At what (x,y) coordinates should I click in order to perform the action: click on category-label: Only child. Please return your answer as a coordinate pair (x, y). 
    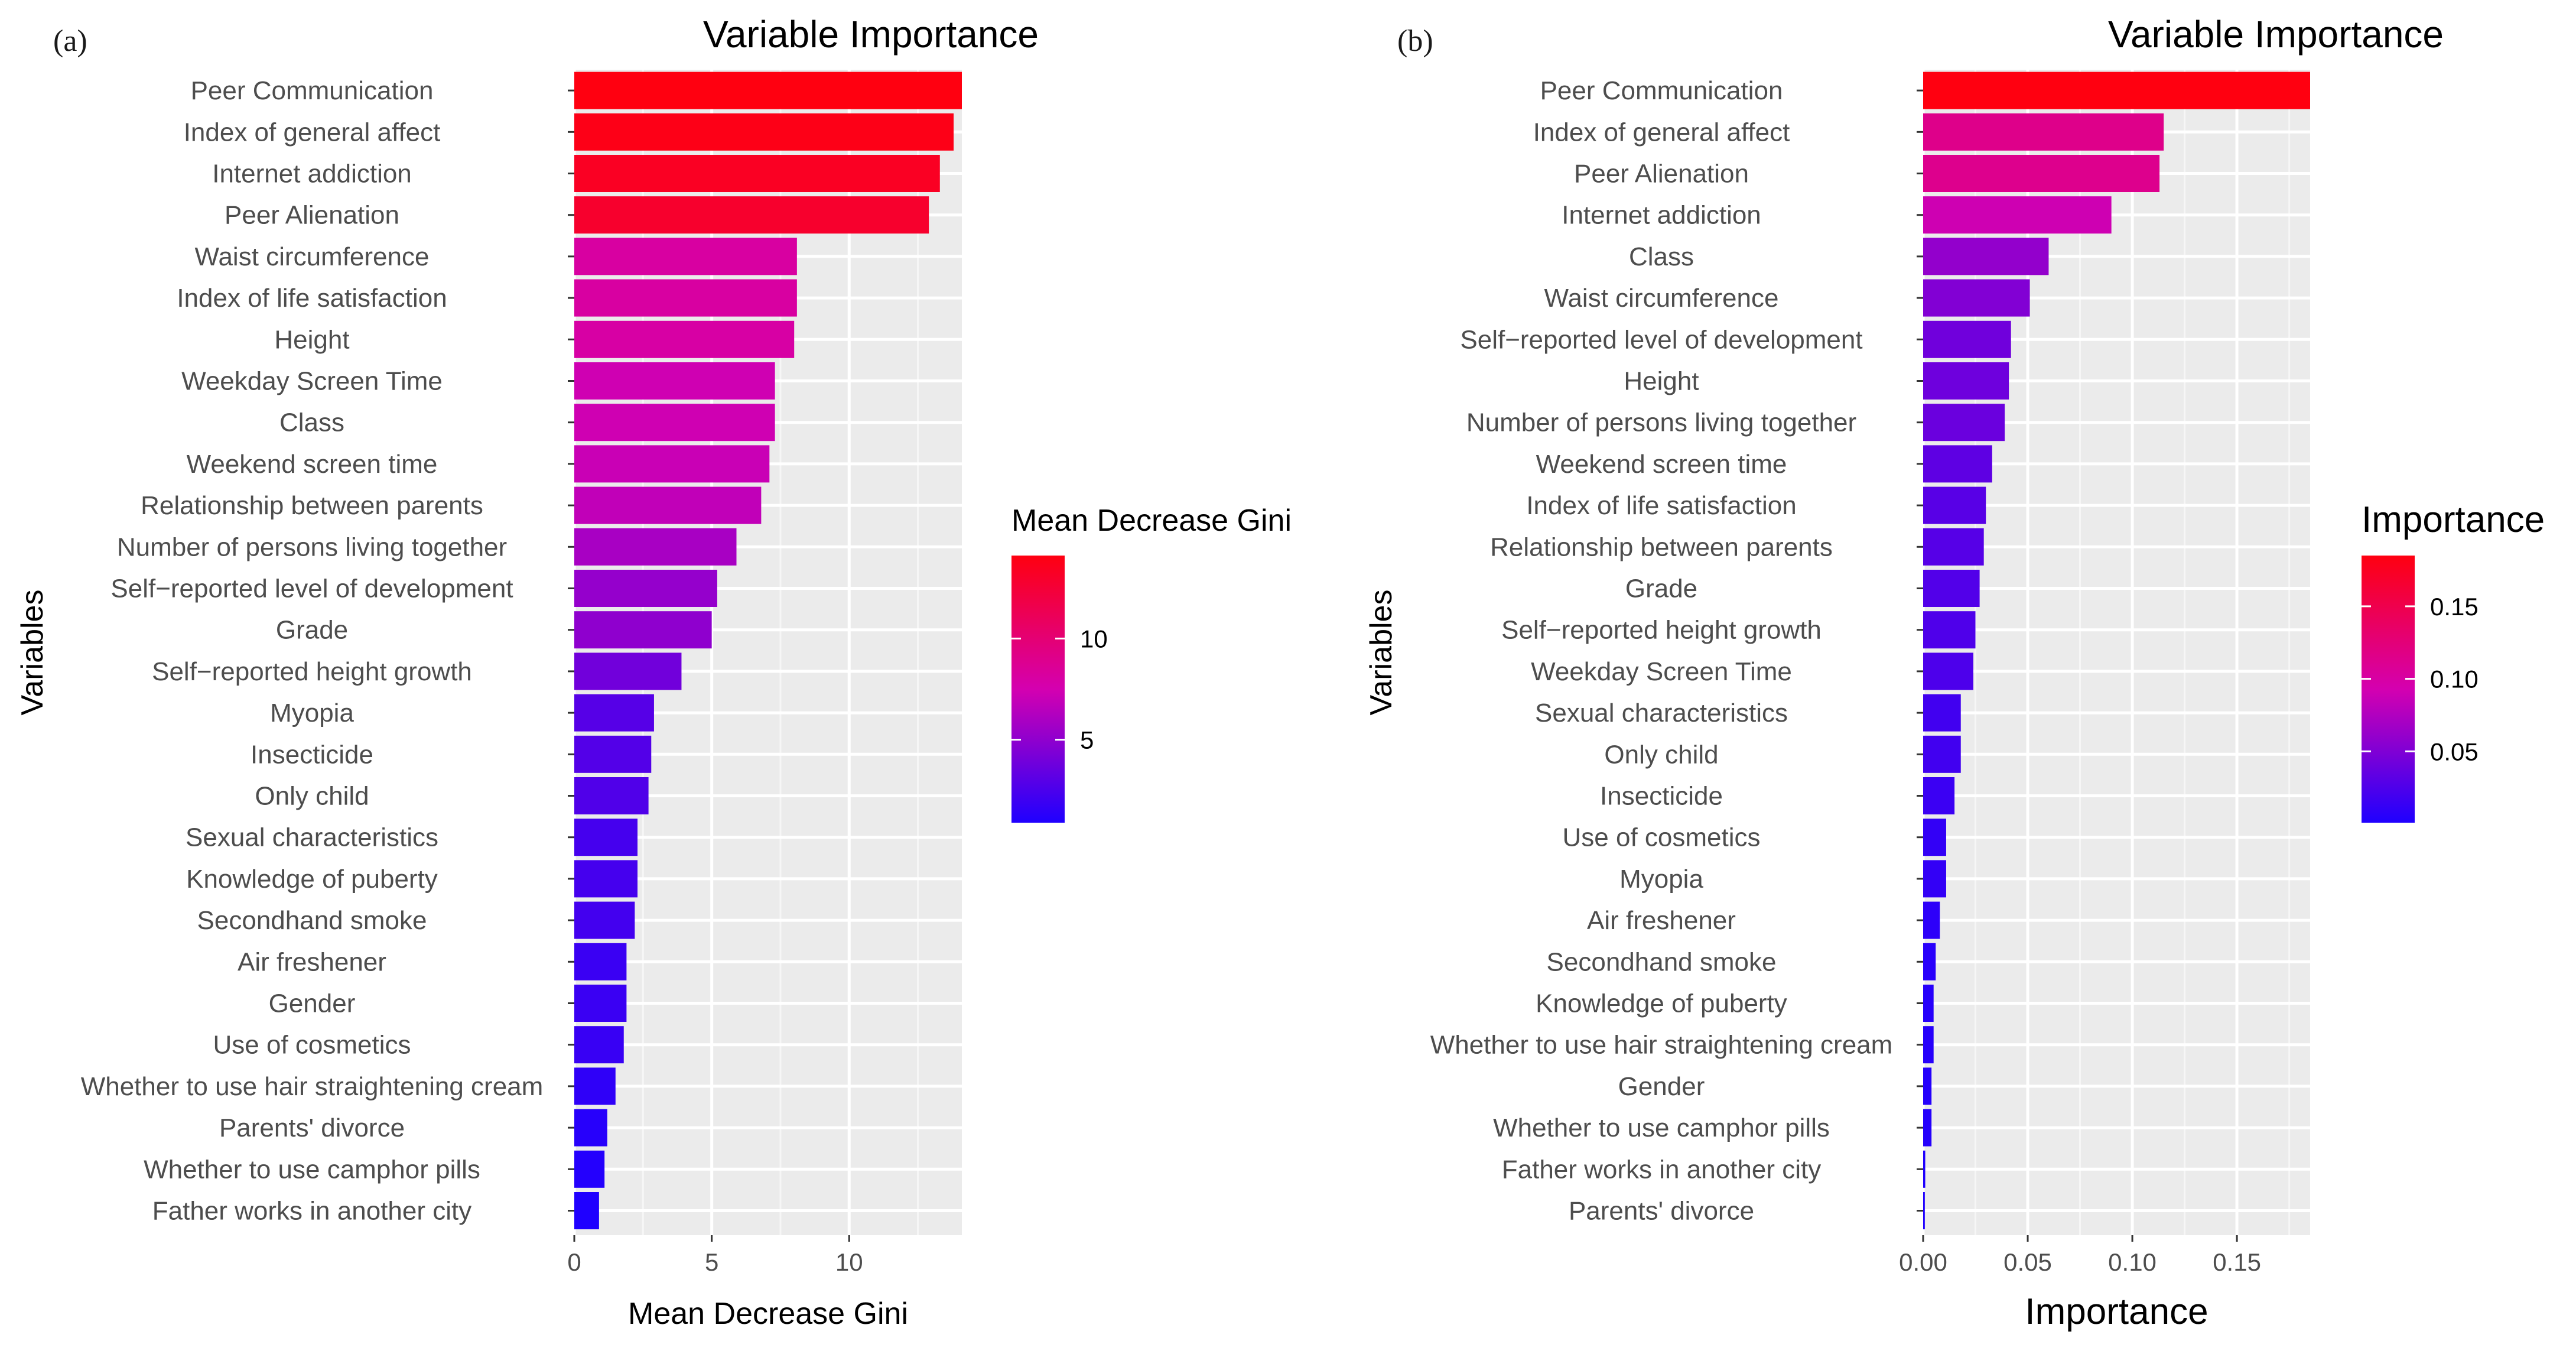
    Looking at the image, I should click on (1661, 754).